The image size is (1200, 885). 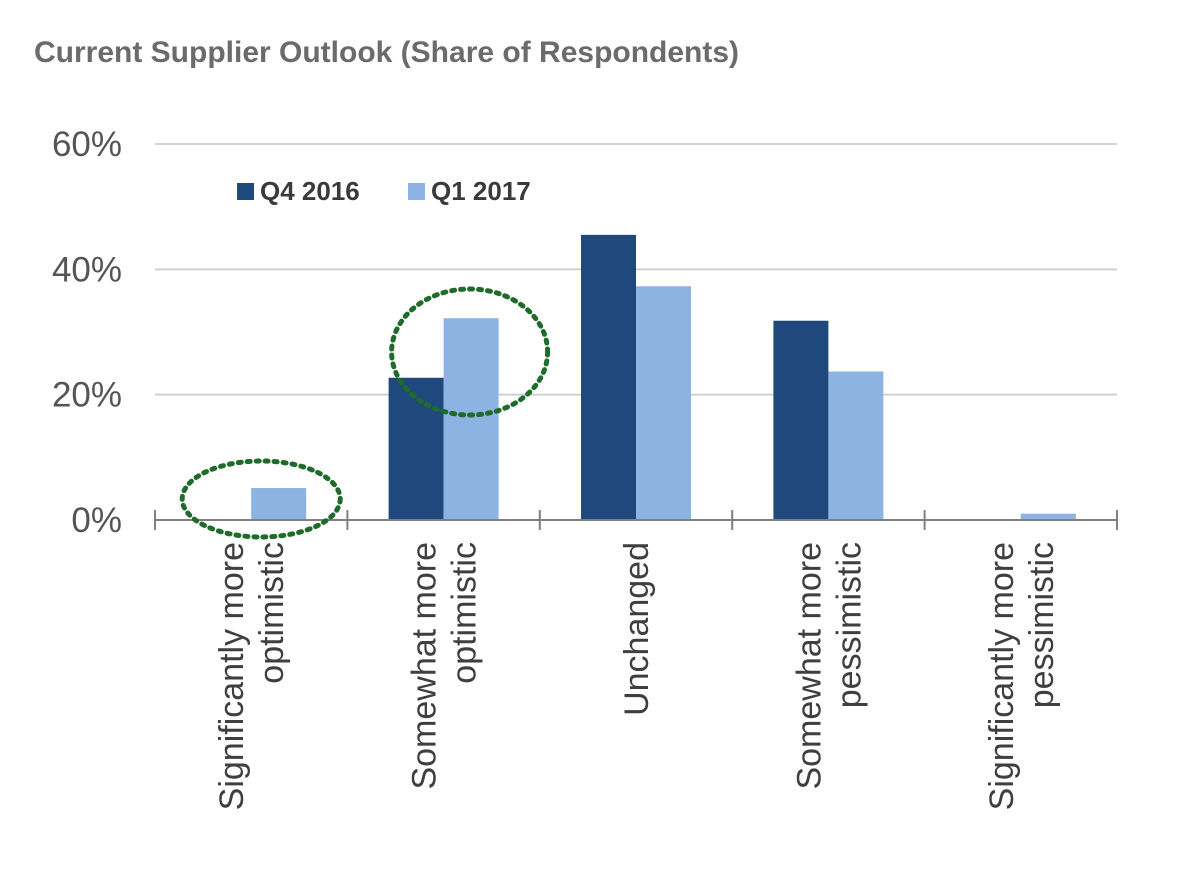 I want to click on y-tick-label: 0%, so click(x=96, y=520).